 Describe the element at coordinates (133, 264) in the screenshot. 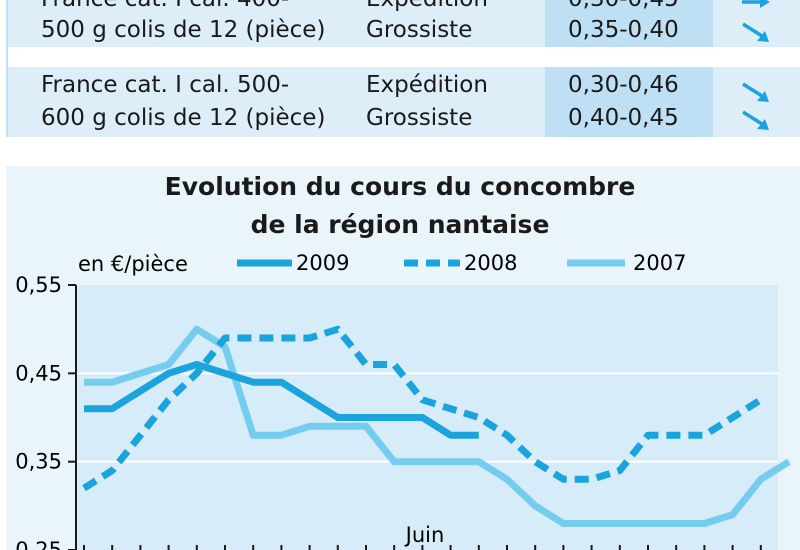

I see `y-axis-unit-label: en €/pièce` at that location.